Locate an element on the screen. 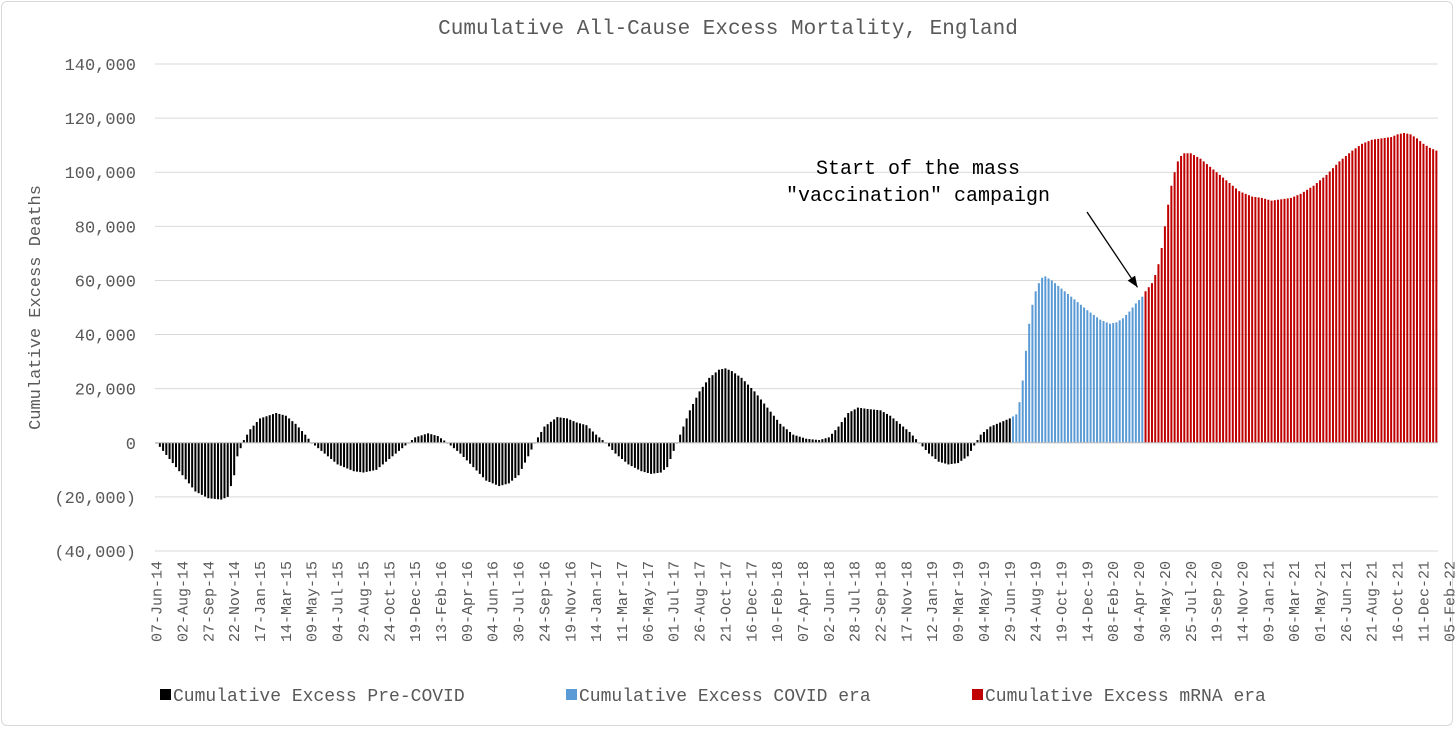 The height and width of the screenshot is (729, 1456). annotation-line-2: "vaccination" campaign is located at coordinates (918, 196).